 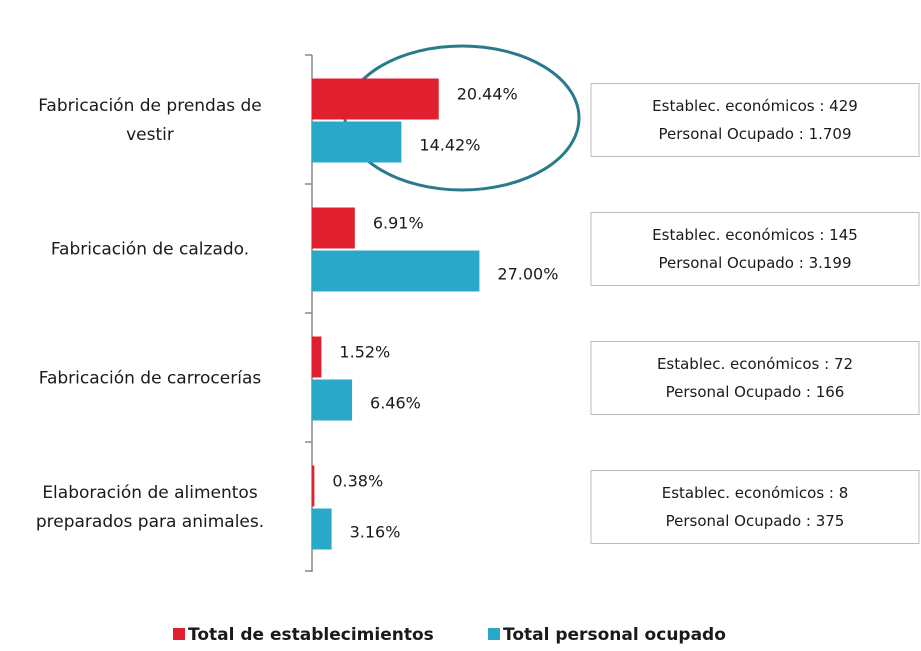 I want to click on info-box-text: Personal Ocupado : 3.199, so click(x=754, y=263).